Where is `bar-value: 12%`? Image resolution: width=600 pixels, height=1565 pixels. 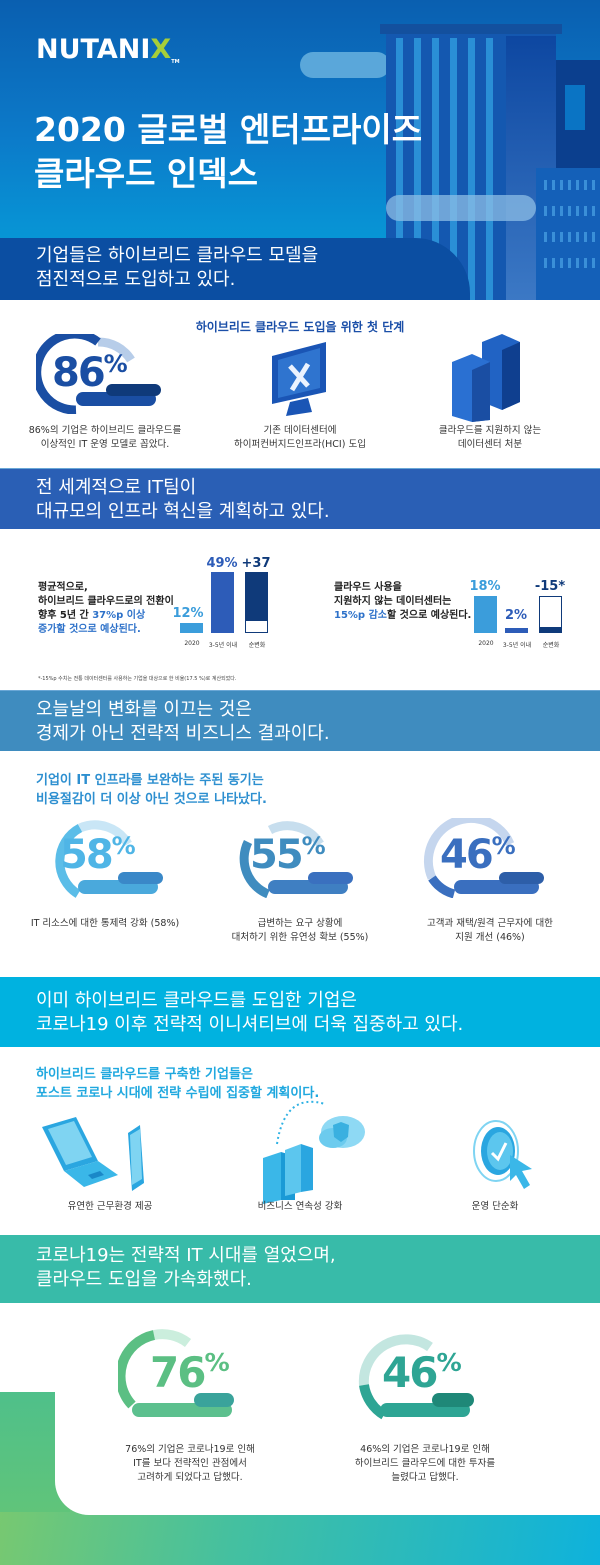 bar-value: 12% is located at coordinates (188, 613).